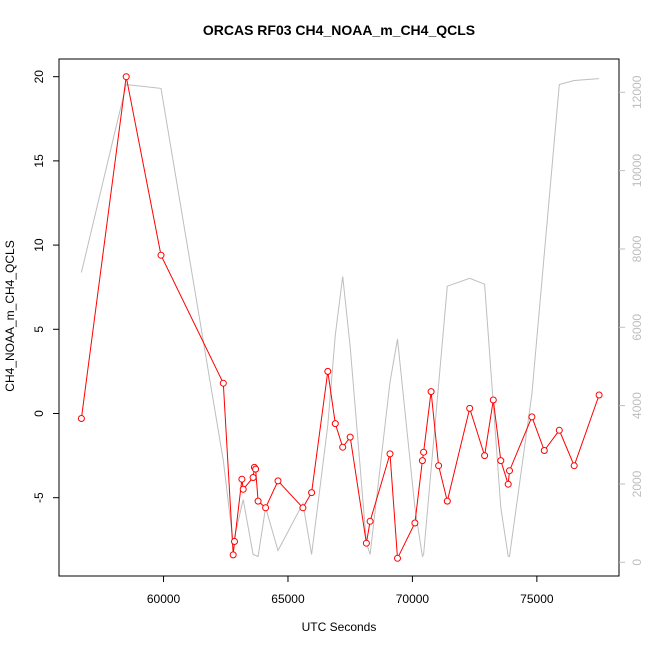 The width and height of the screenshot is (650, 650). I want to click on x-tick-label: 75000, so click(537, 599).